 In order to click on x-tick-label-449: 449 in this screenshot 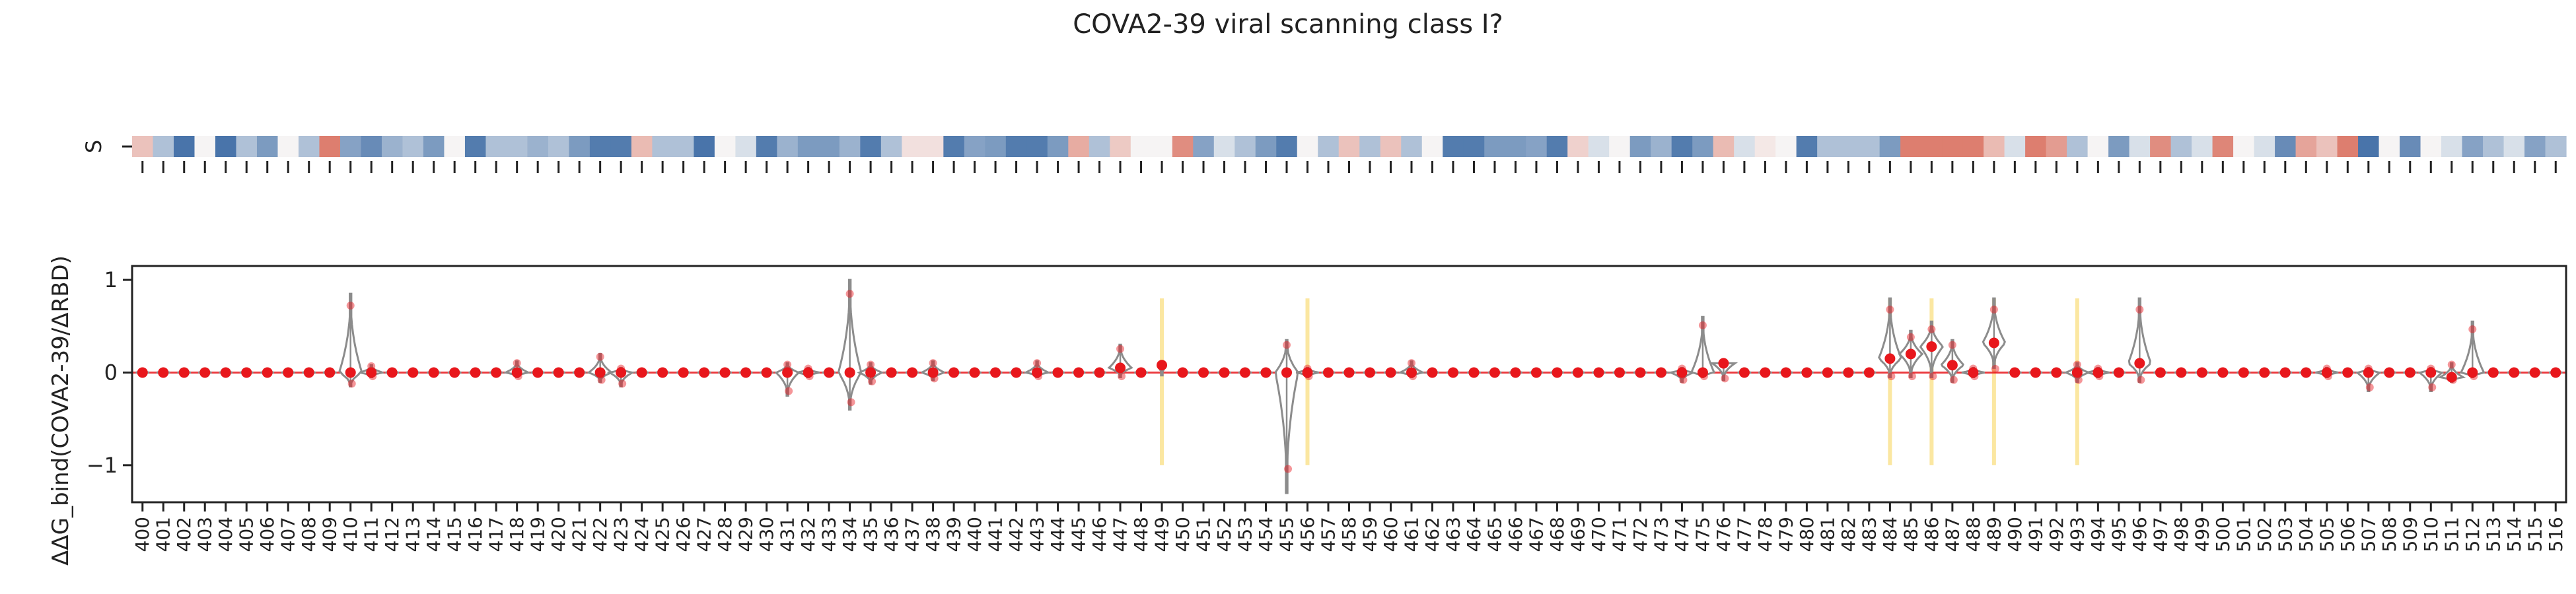, I will do `click(1162, 534)`.